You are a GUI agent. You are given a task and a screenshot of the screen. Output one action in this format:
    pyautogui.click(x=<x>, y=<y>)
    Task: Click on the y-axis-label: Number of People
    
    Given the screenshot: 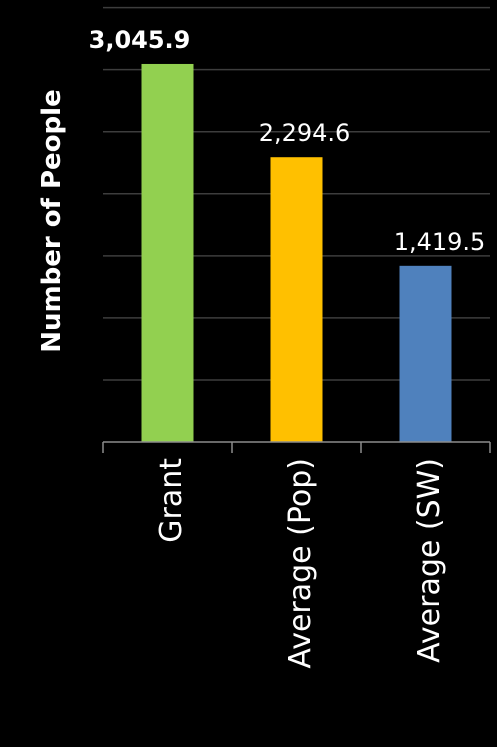 What is the action you would take?
    pyautogui.click(x=52, y=220)
    